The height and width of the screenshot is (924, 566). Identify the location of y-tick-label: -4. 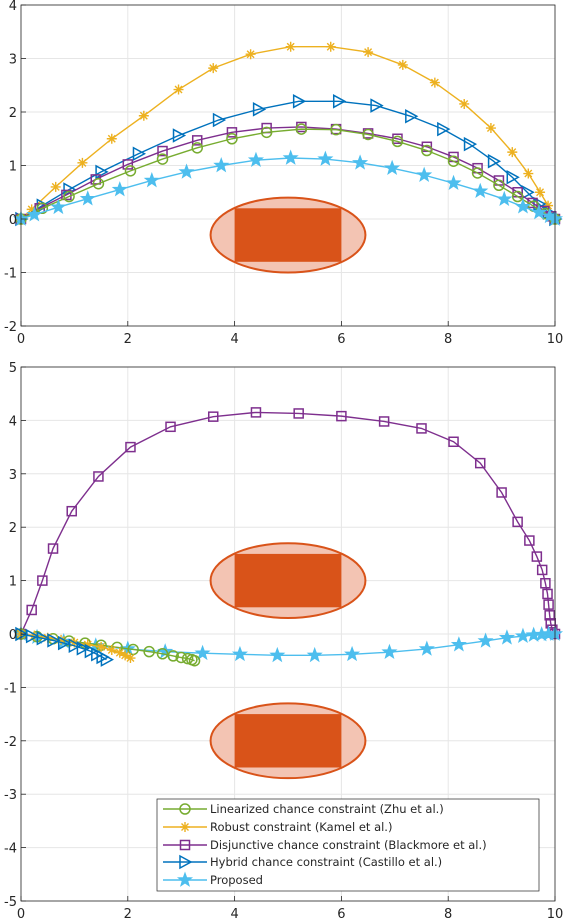
(10, 849).